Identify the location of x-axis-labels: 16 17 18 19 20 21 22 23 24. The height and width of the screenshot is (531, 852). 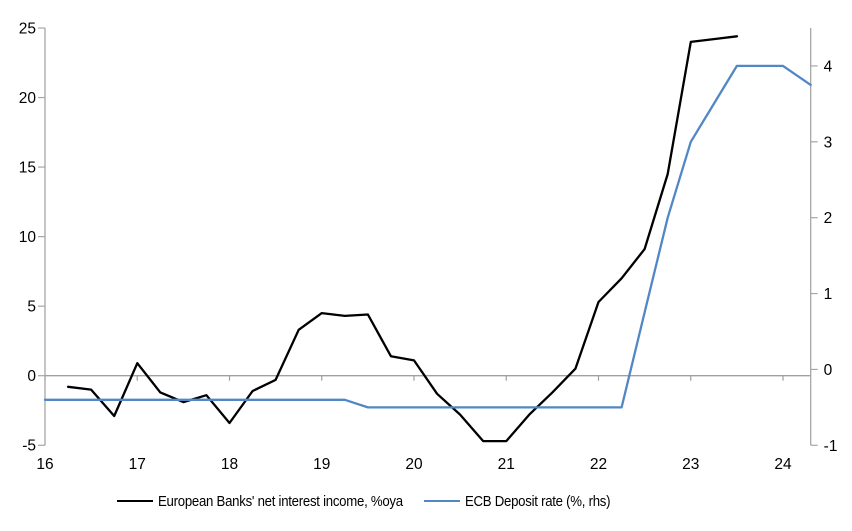
(414, 464).